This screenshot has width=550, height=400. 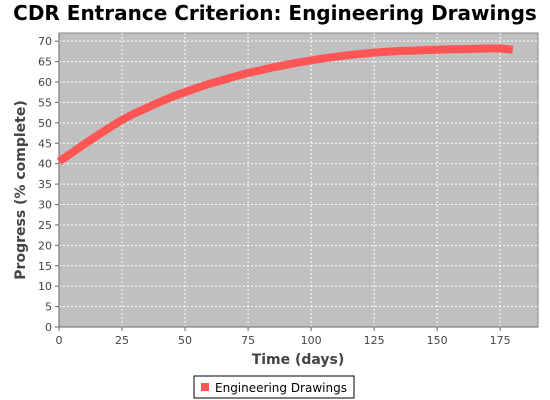 What do you see at coordinates (45, 286) in the screenshot?
I see `y-tick-label: 10` at bounding box center [45, 286].